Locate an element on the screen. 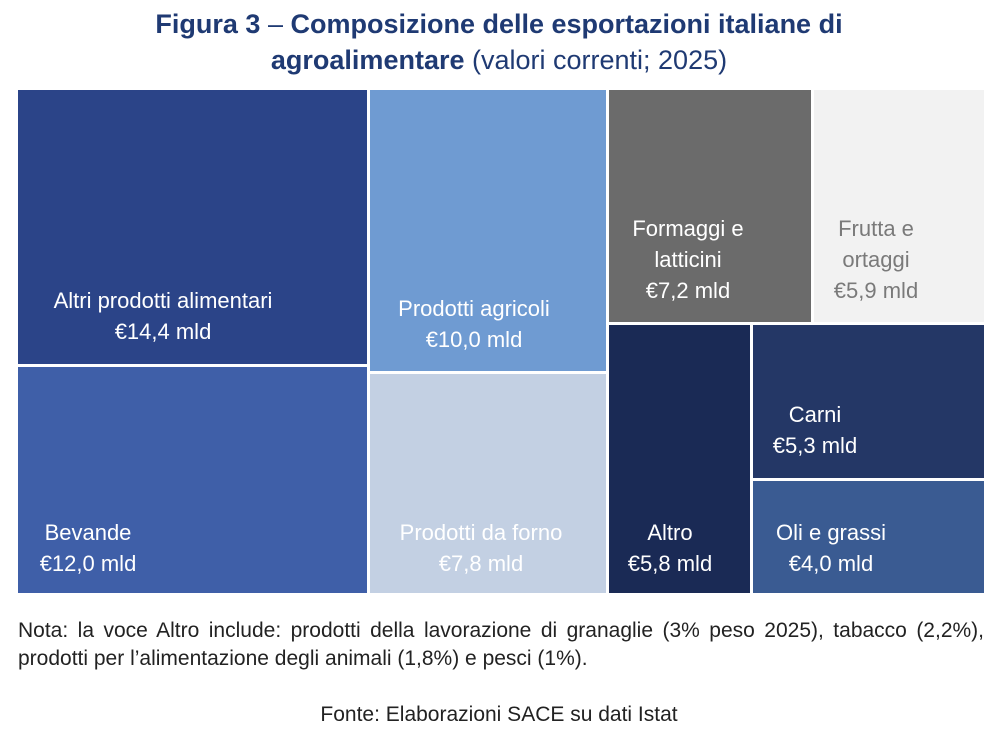 This screenshot has width=998, height=748. treemap-value-prodotti-agricoli: €10,0 mld is located at coordinates (474, 339).